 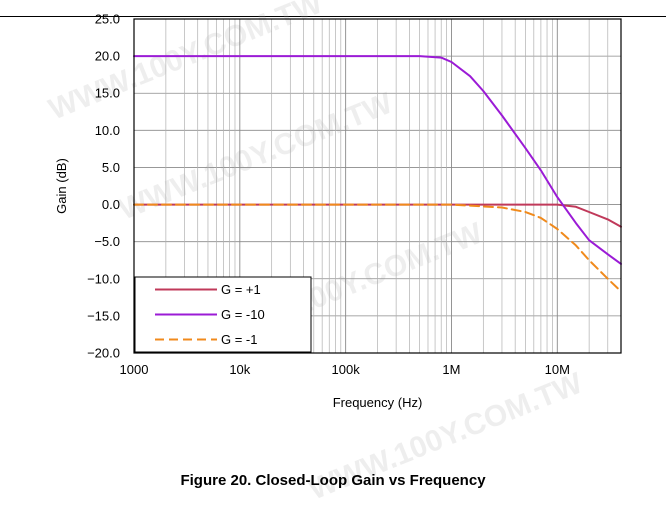 What do you see at coordinates (333, 16) in the screenshot?
I see `top-rule` at bounding box center [333, 16].